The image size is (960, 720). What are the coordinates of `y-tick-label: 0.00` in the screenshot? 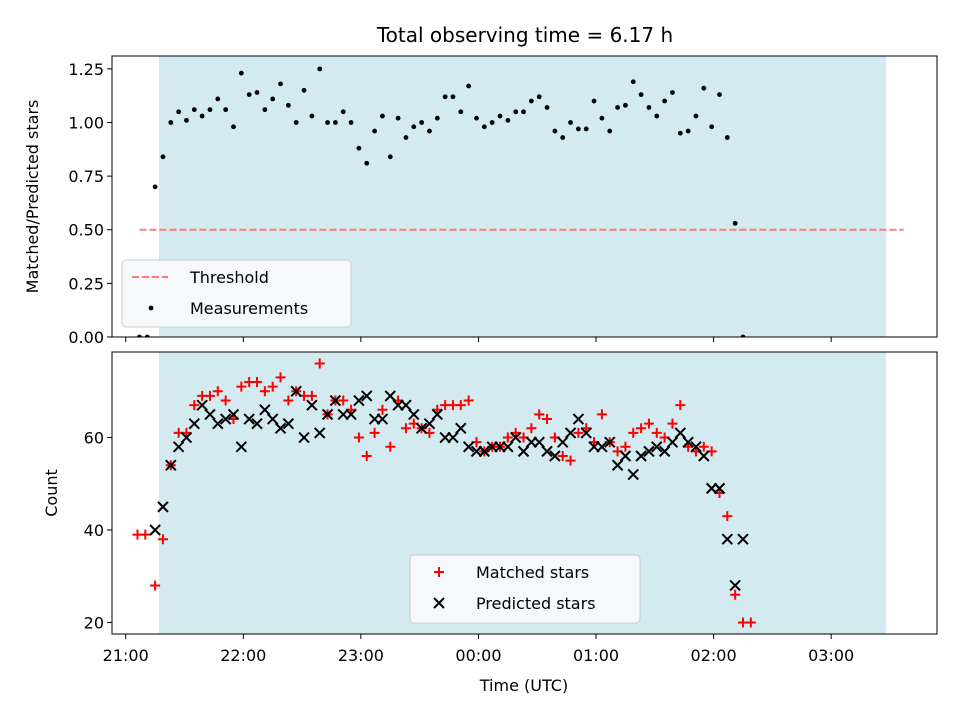 It's located at (86, 337).